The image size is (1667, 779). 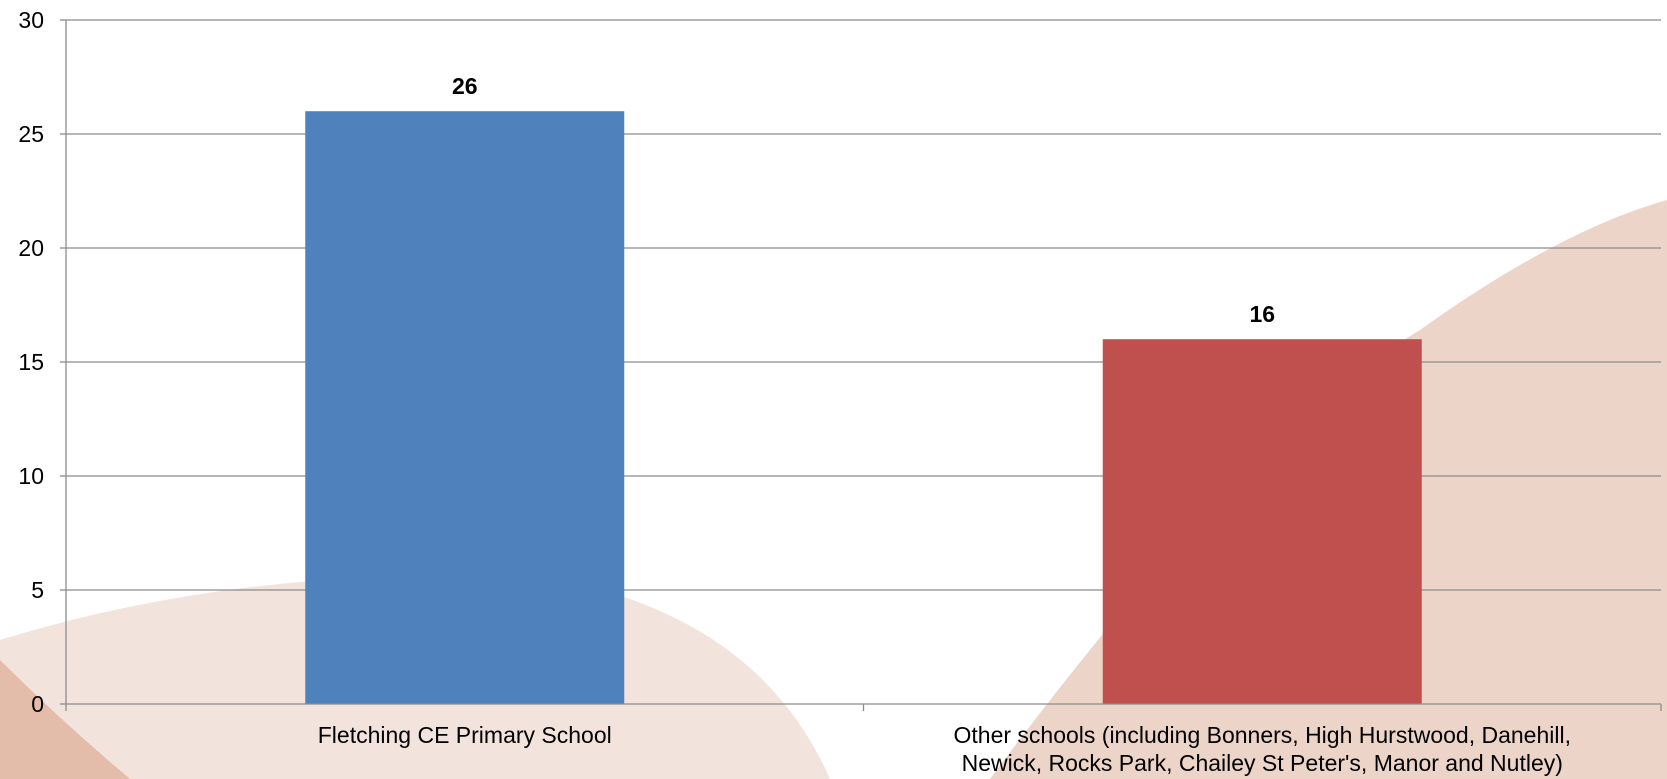 What do you see at coordinates (37, 590) in the screenshot?
I see `y-tick-label: 5` at bounding box center [37, 590].